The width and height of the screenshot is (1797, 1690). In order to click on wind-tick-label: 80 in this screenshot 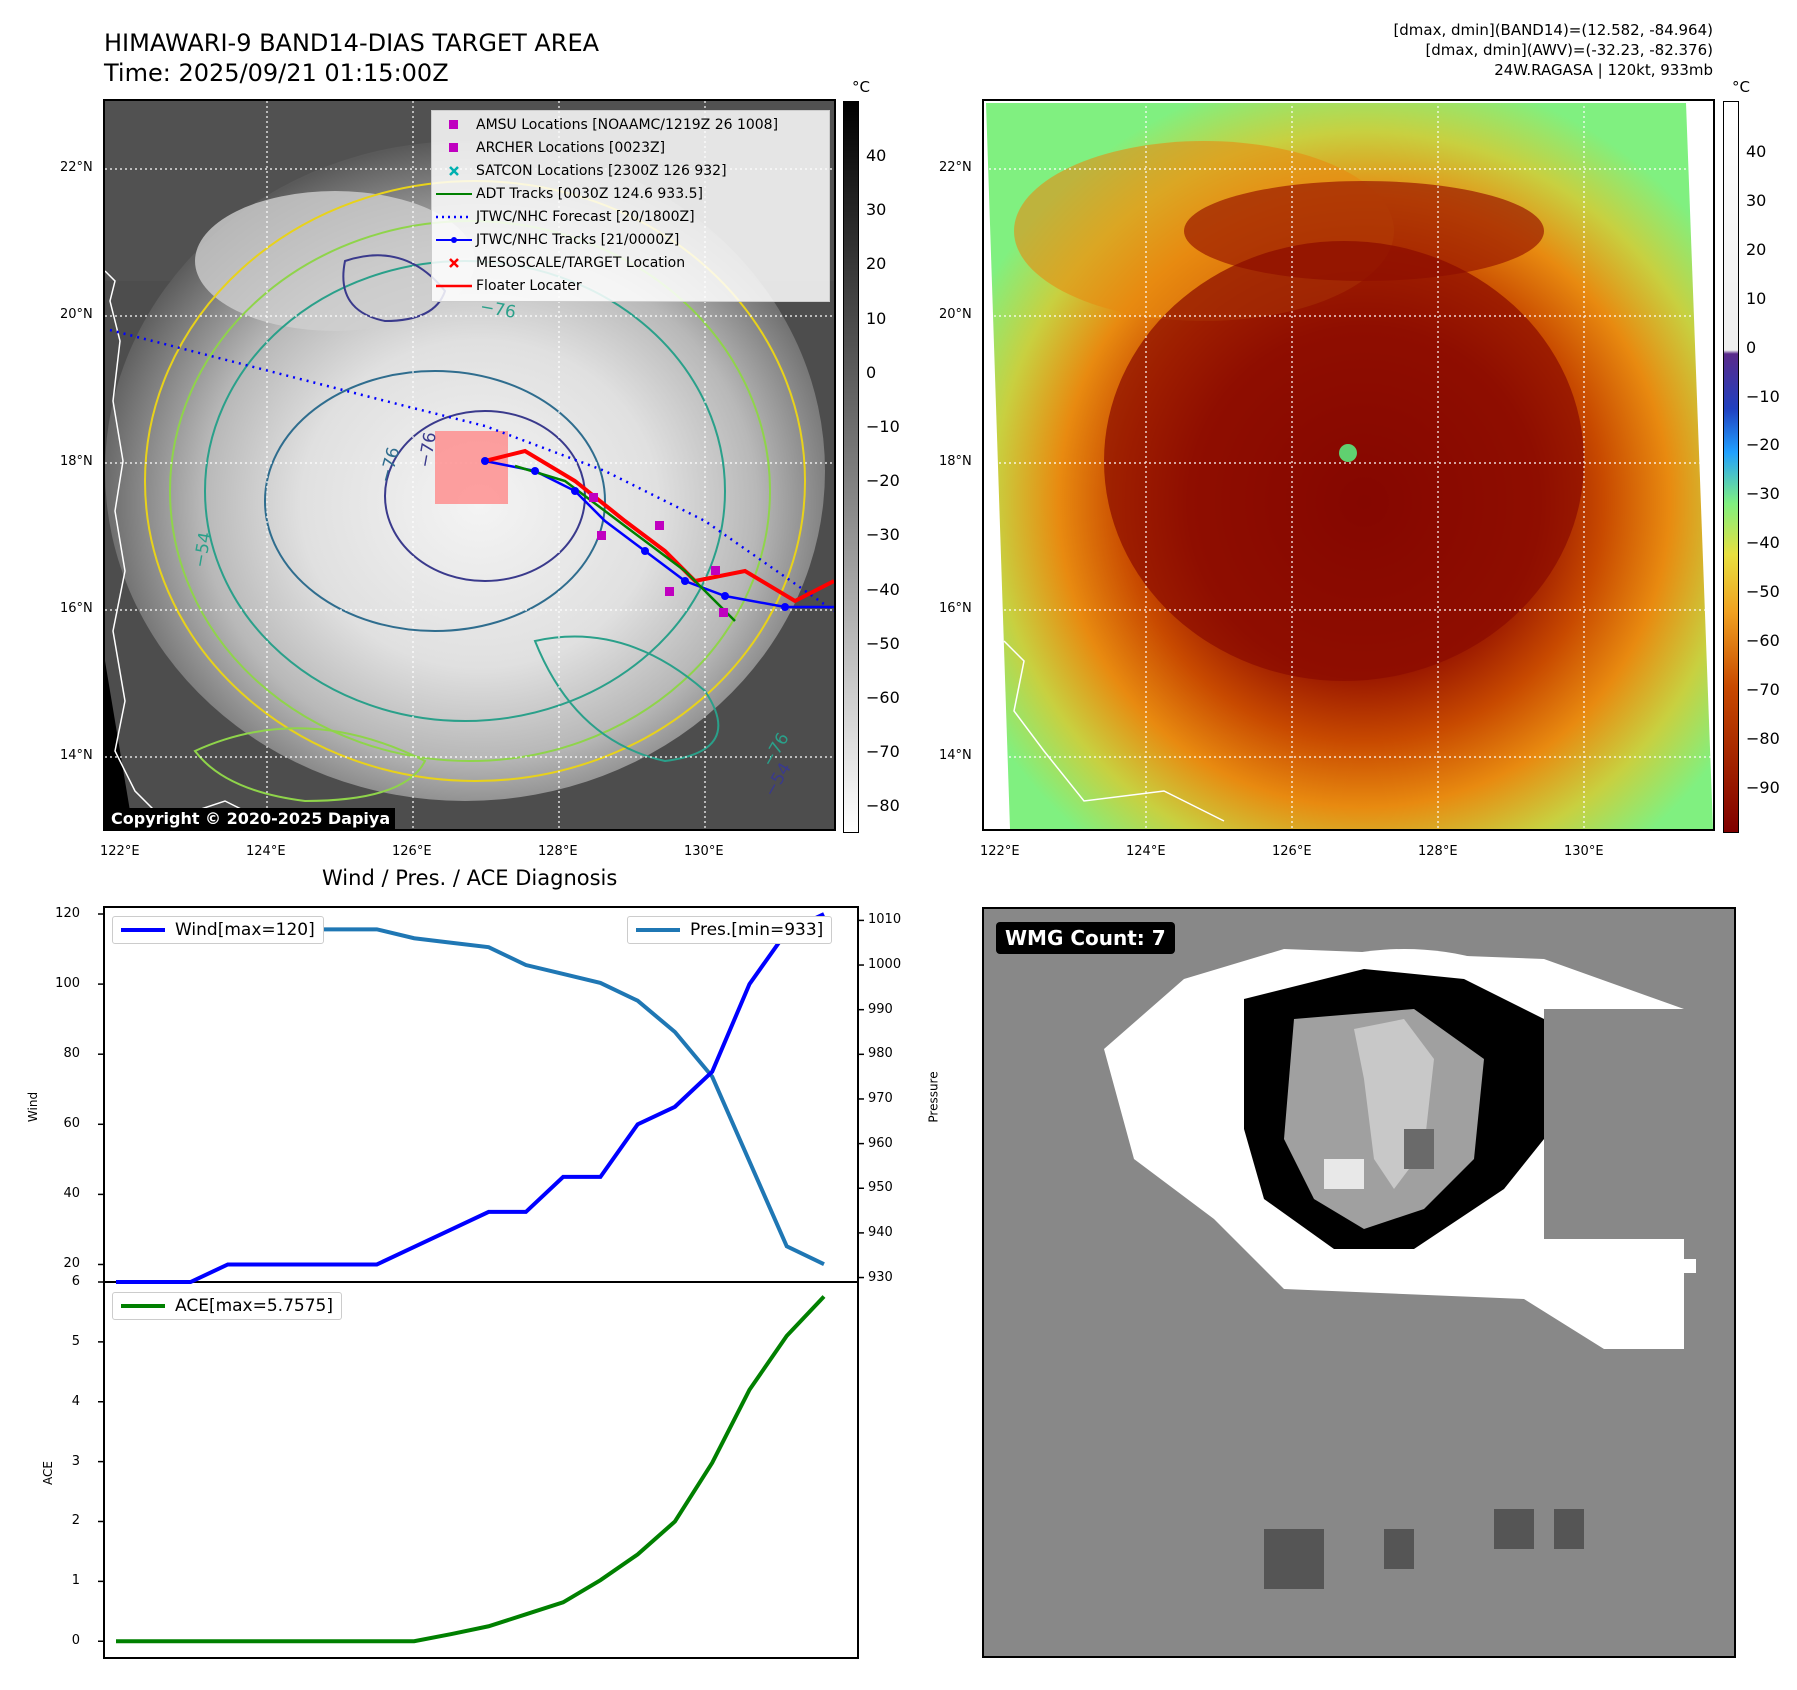, I will do `click(71, 1054)`.